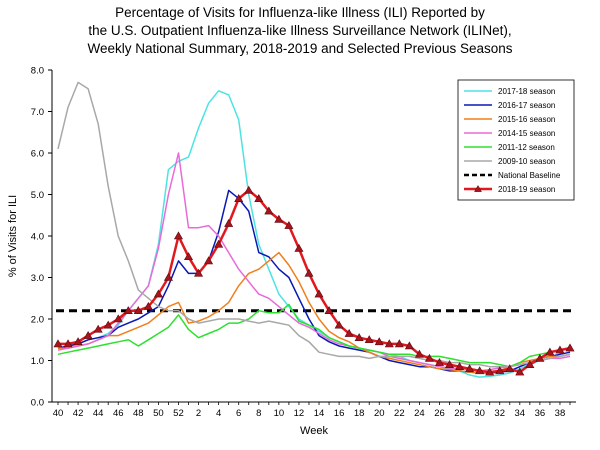 The image size is (600, 450). I want to click on legend-label: 2018-19 season, so click(526, 189).